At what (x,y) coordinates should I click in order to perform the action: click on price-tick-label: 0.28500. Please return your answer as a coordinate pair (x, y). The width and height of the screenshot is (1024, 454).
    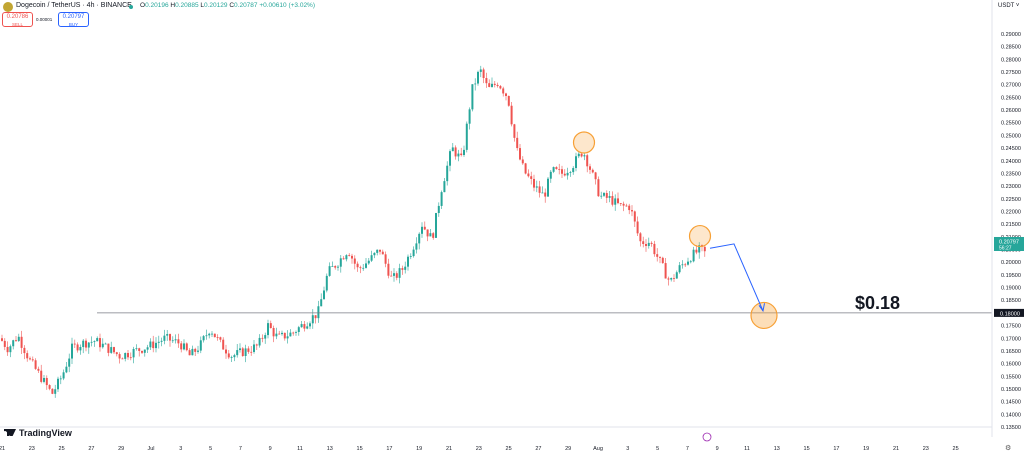
    Looking at the image, I should click on (1011, 48).